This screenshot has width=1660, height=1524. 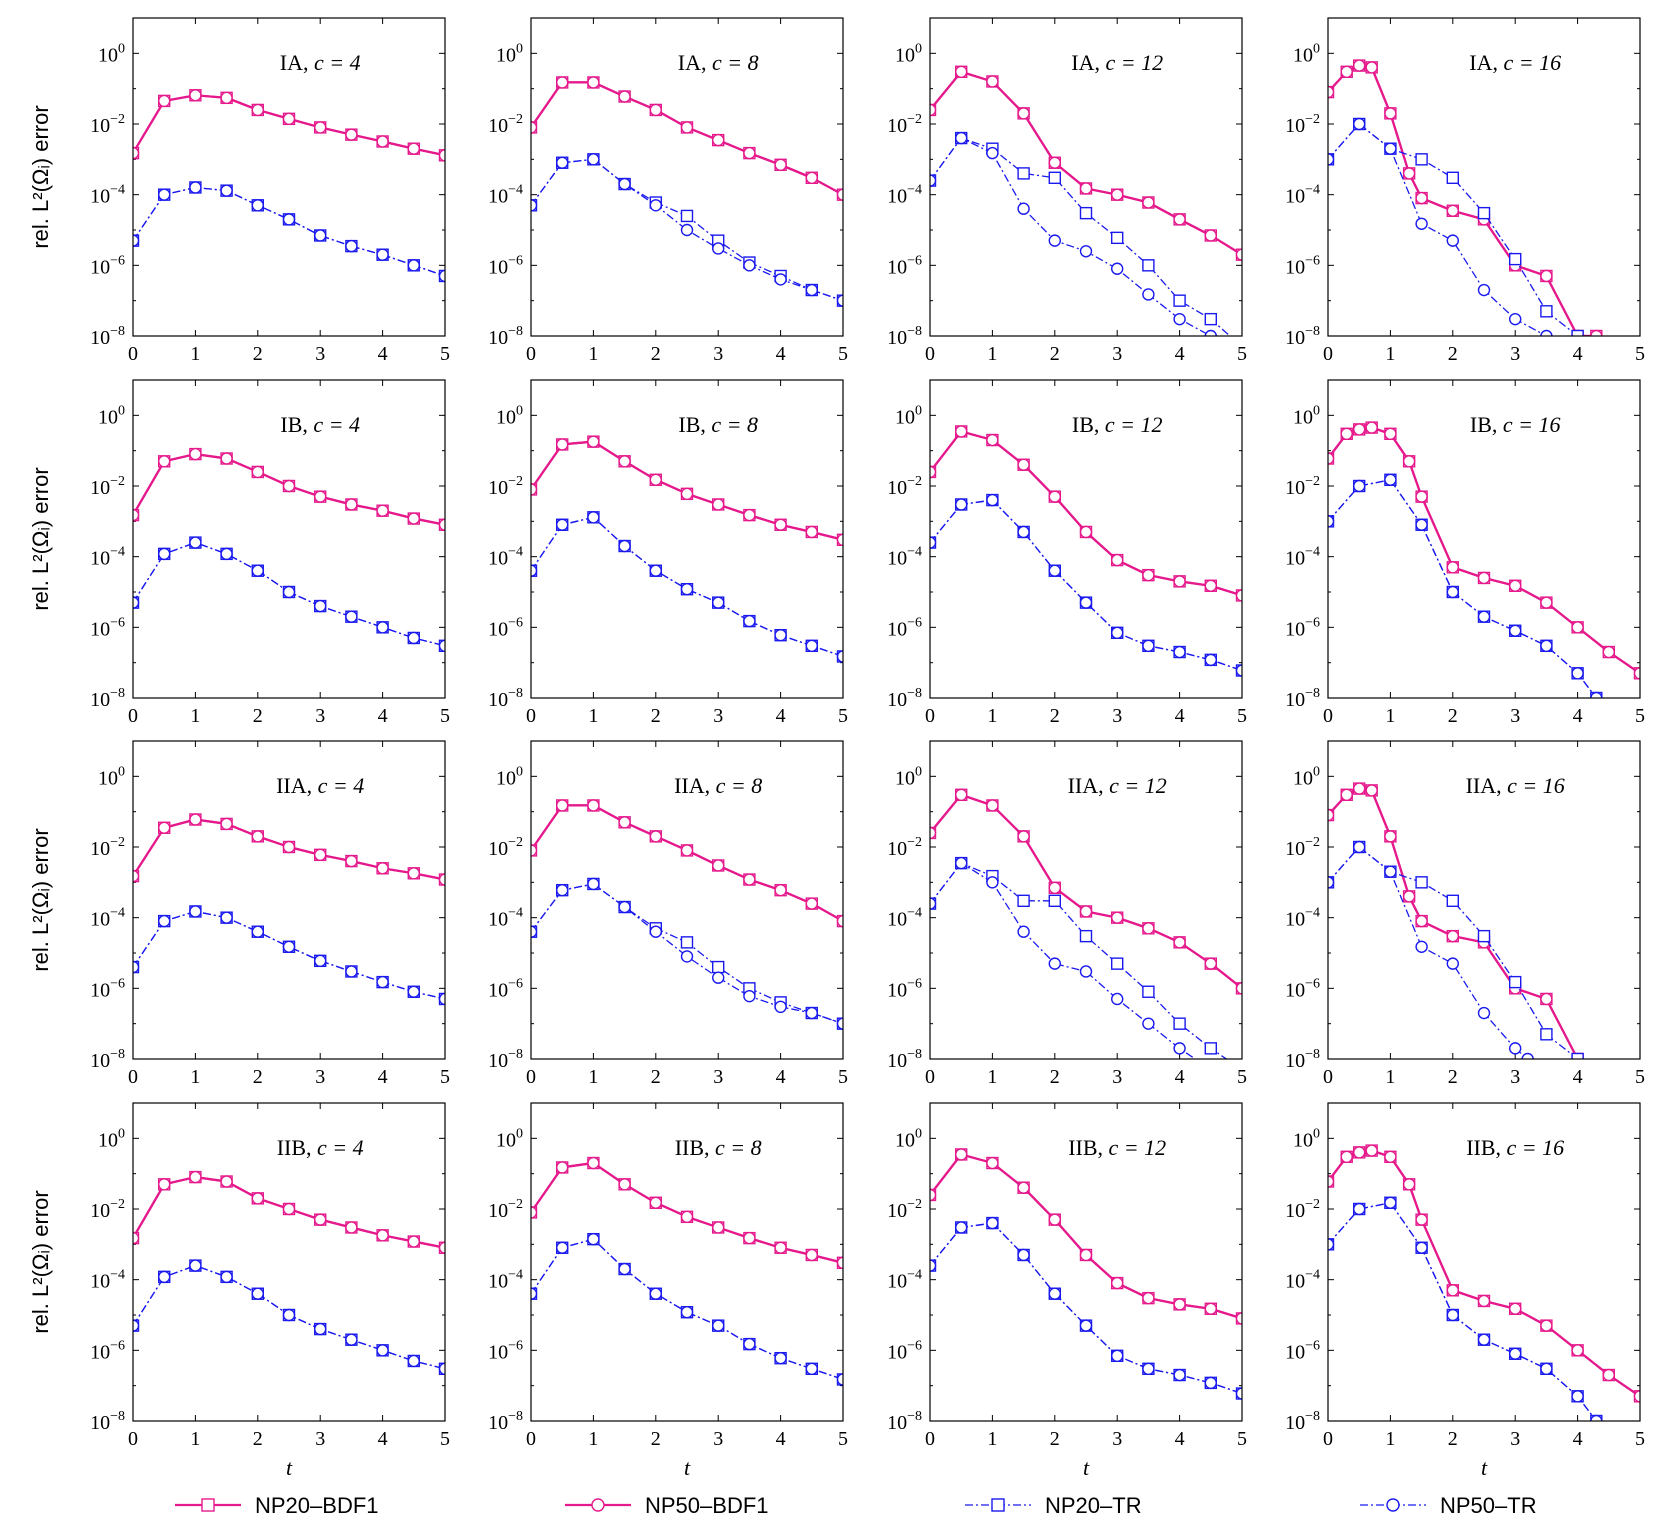 I want to click on panel-title: IB, c = 4, so click(x=320, y=424).